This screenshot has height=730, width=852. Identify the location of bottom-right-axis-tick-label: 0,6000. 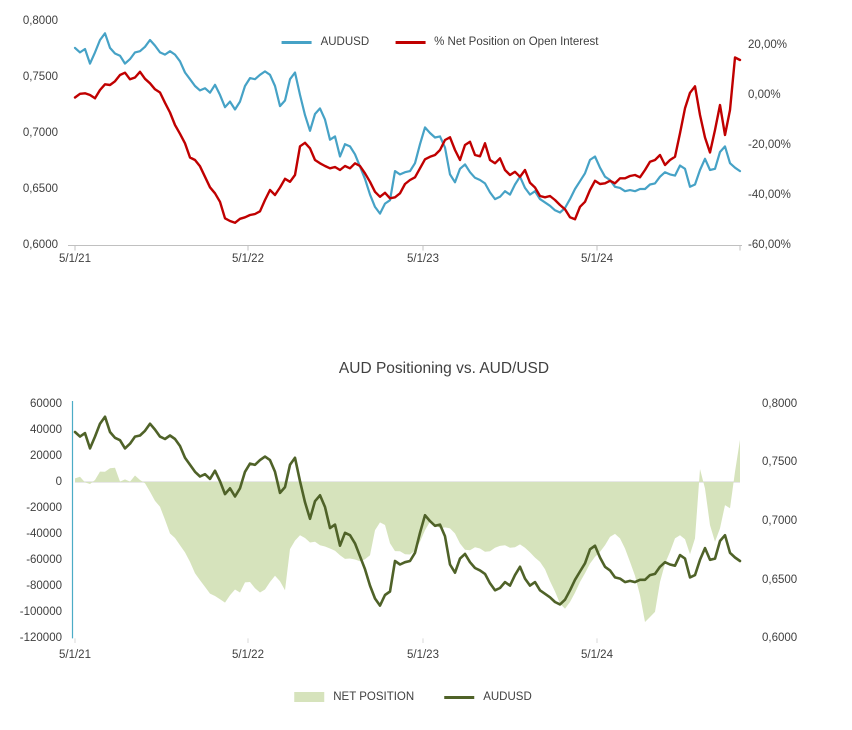
(780, 638).